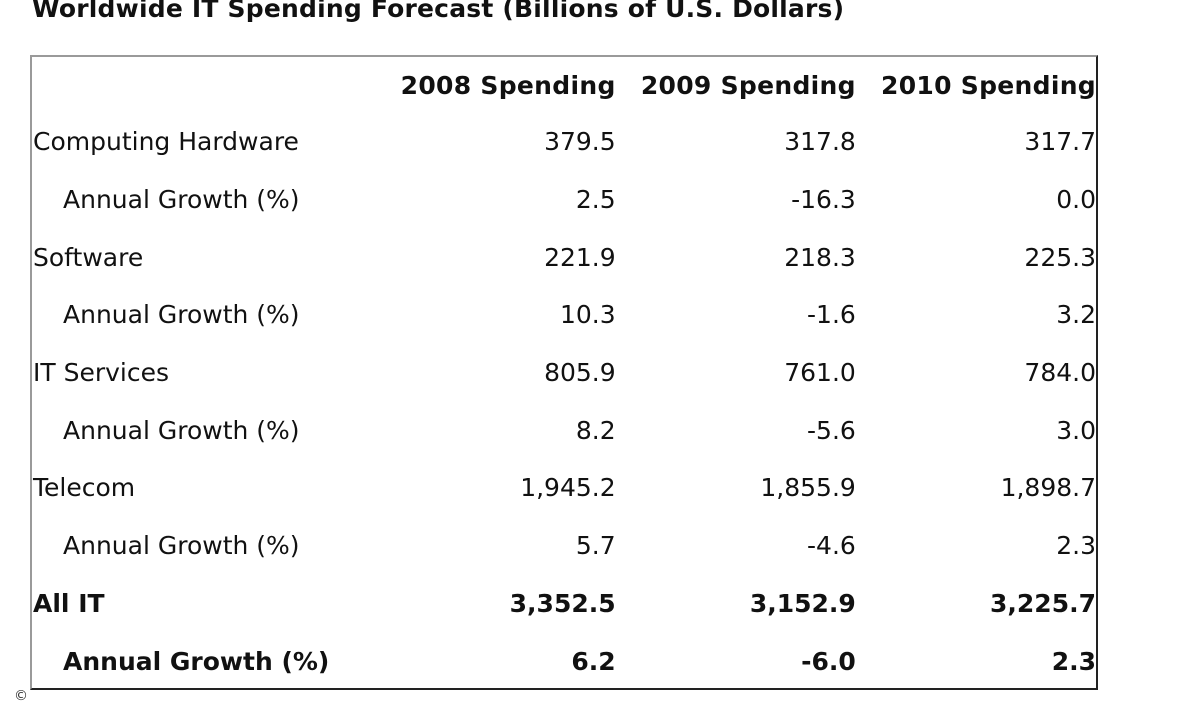  Describe the element at coordinates (802, 603) in the screenshot. I see `cell-2009: 3,152.9` at that location.